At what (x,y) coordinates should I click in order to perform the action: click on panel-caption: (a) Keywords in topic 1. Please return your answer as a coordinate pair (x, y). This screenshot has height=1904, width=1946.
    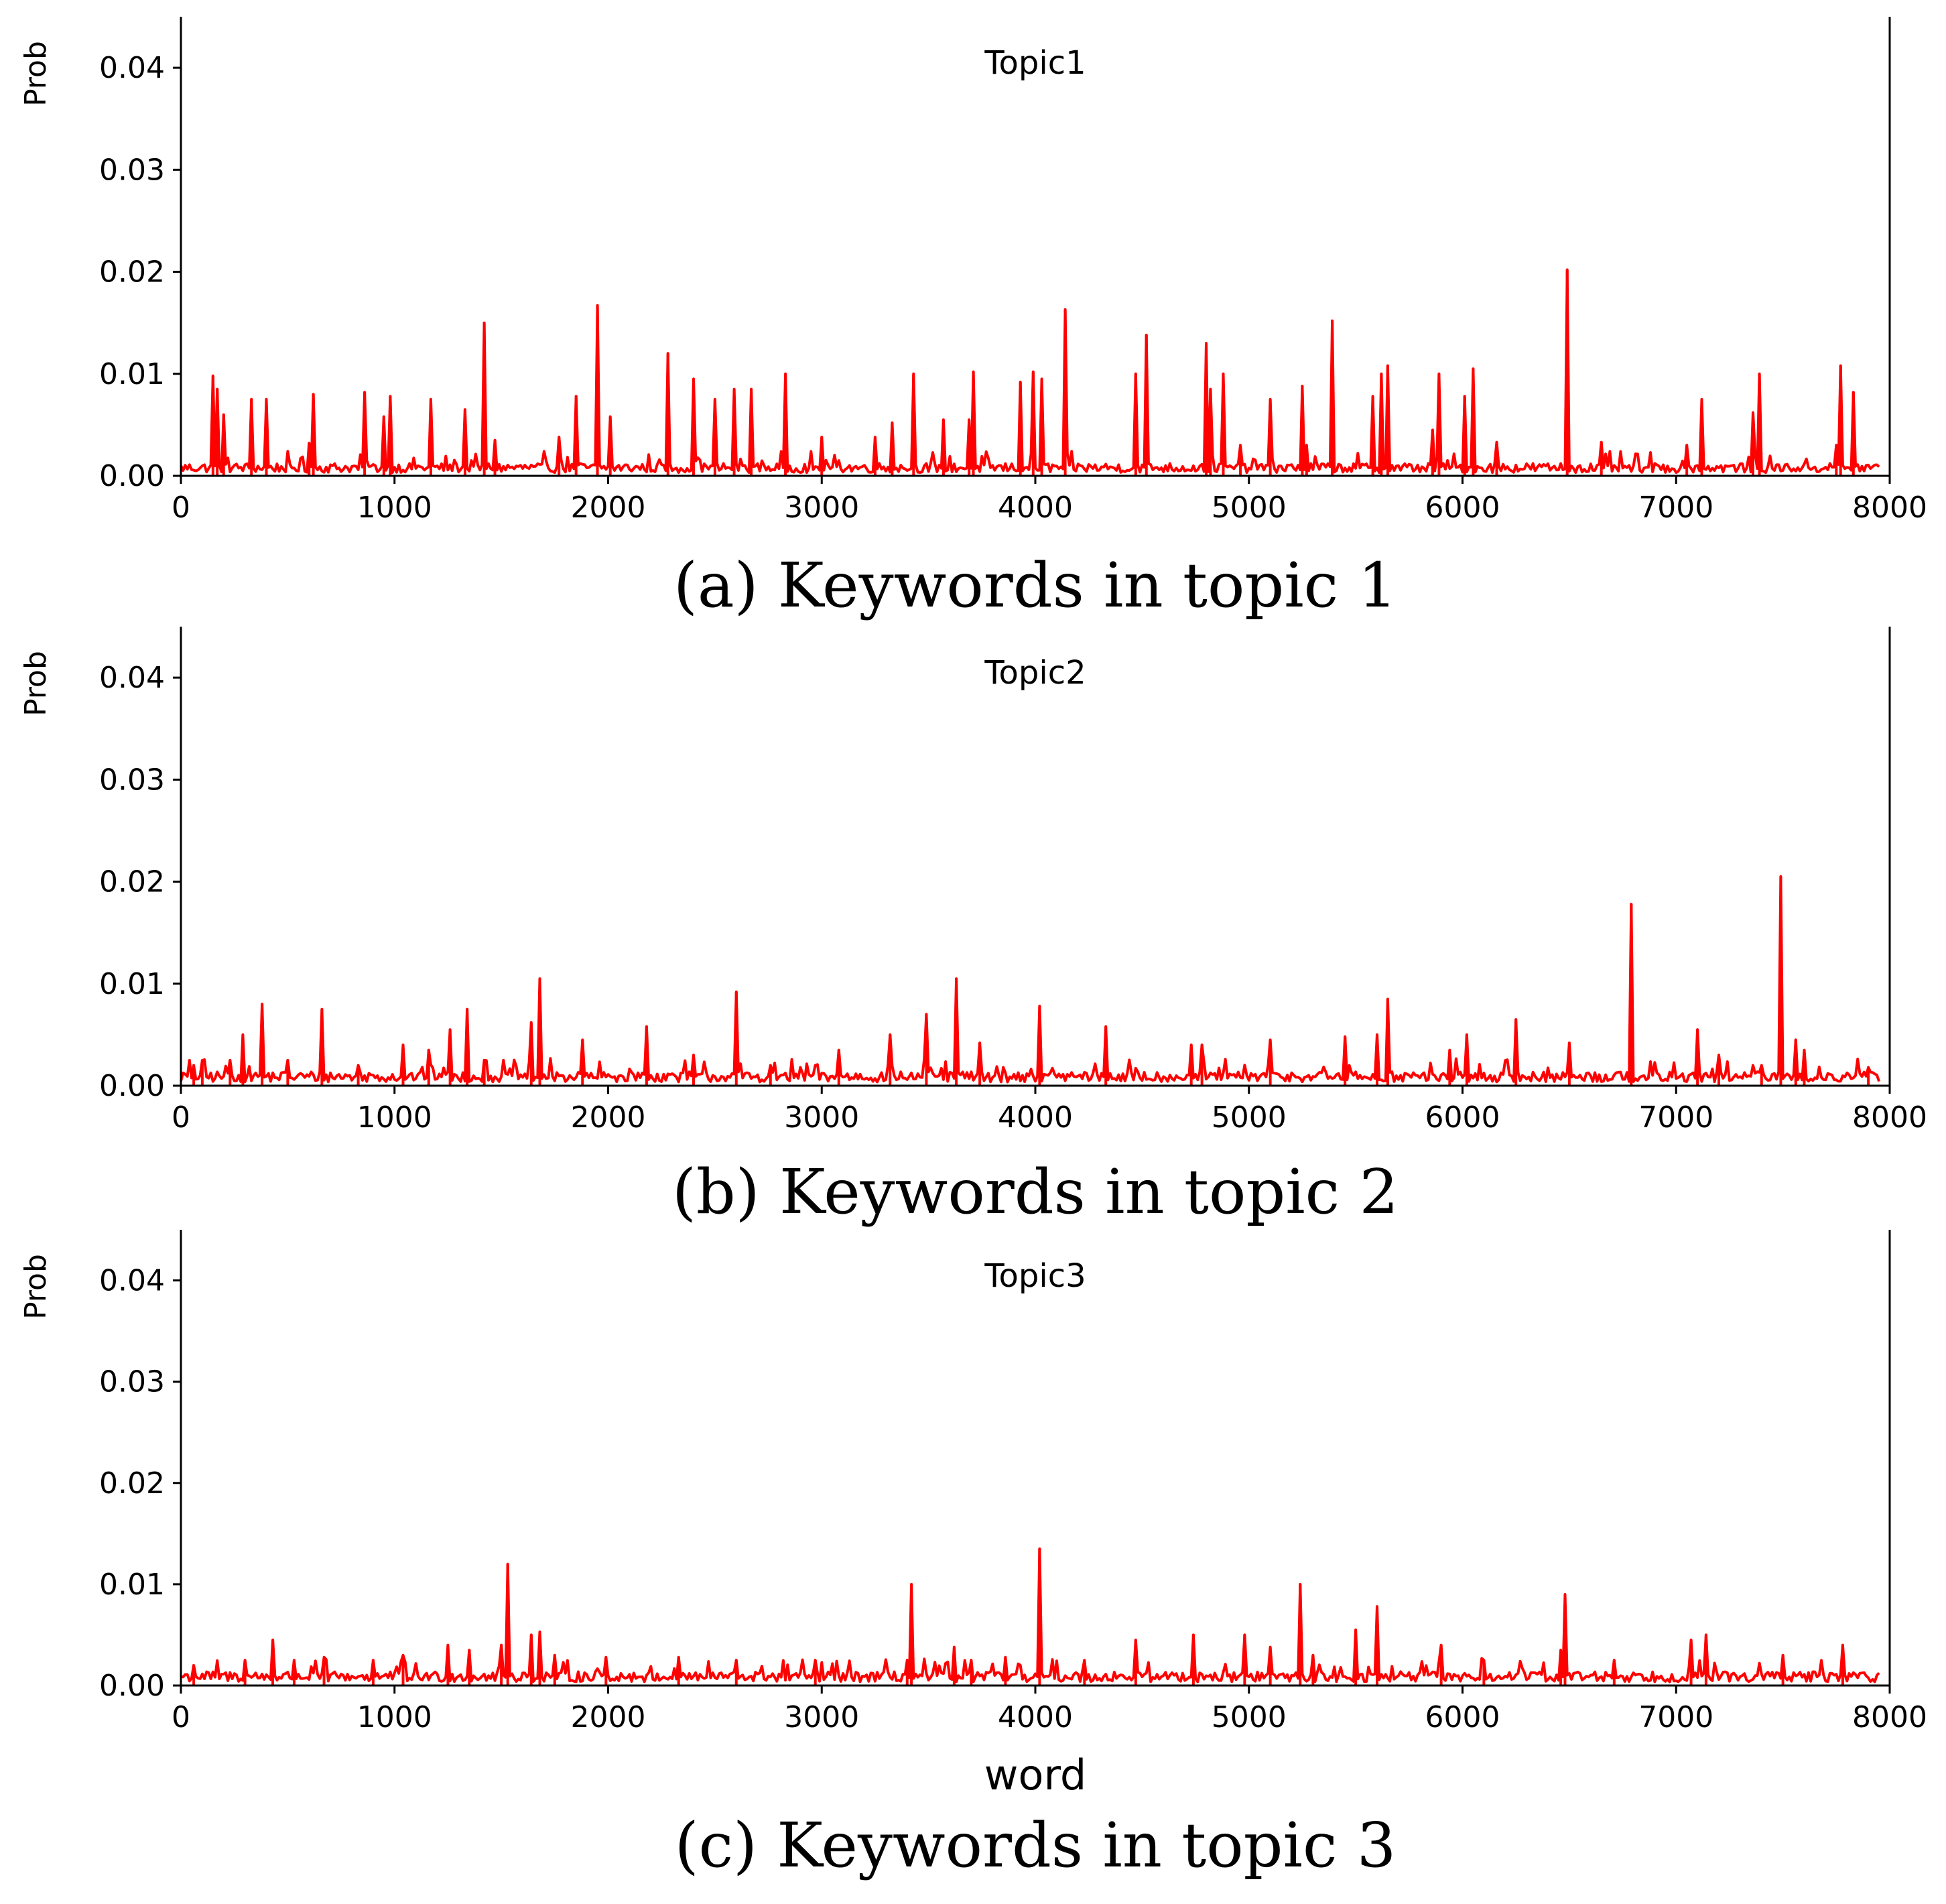
    Looking at the image, I should click on (1035, 585).